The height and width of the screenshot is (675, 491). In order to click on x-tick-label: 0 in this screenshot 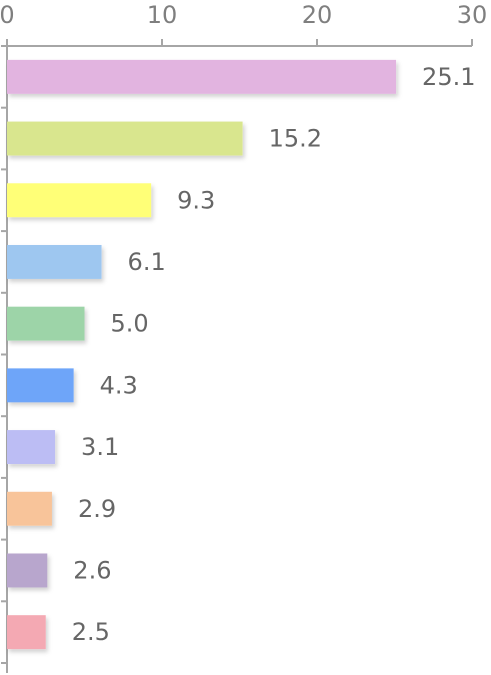, I will do `click(7, 15)`.